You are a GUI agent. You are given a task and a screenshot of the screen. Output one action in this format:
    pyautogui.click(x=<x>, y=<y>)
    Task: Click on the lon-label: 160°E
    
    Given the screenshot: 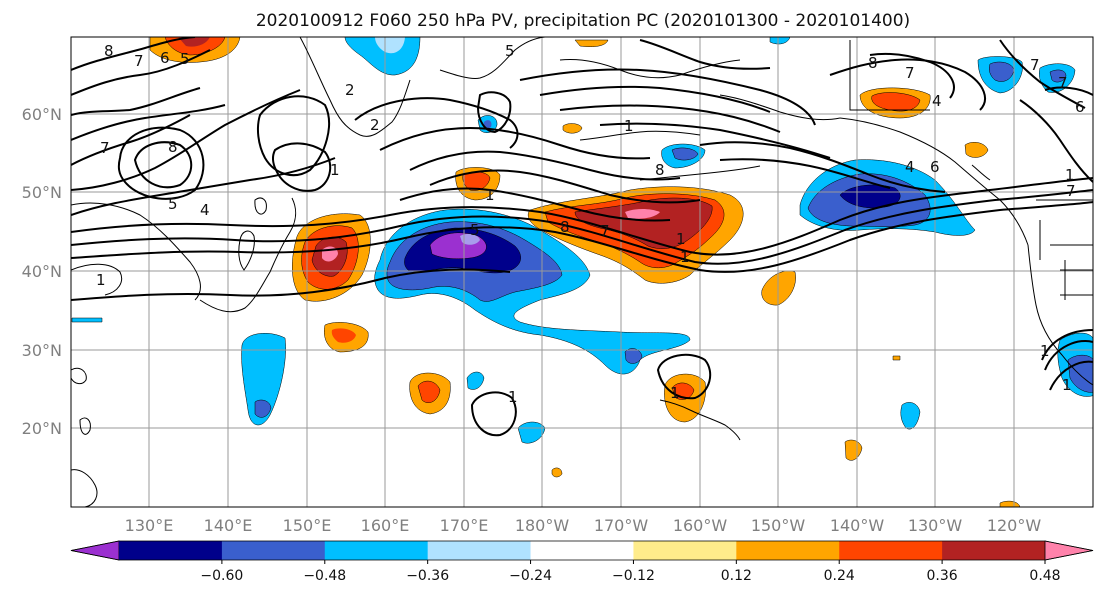 What is the action you would take?
    pyautogui.click(x=385, y=525)
    